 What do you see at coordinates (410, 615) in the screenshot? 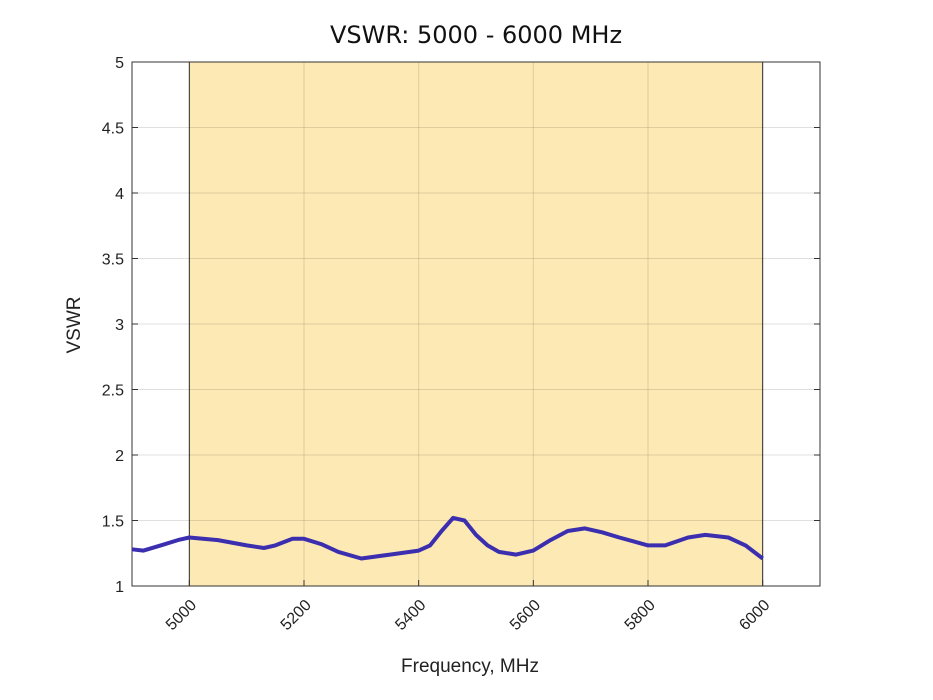
I see `x-tick-label: 5400` at bounding box center [410, 615].